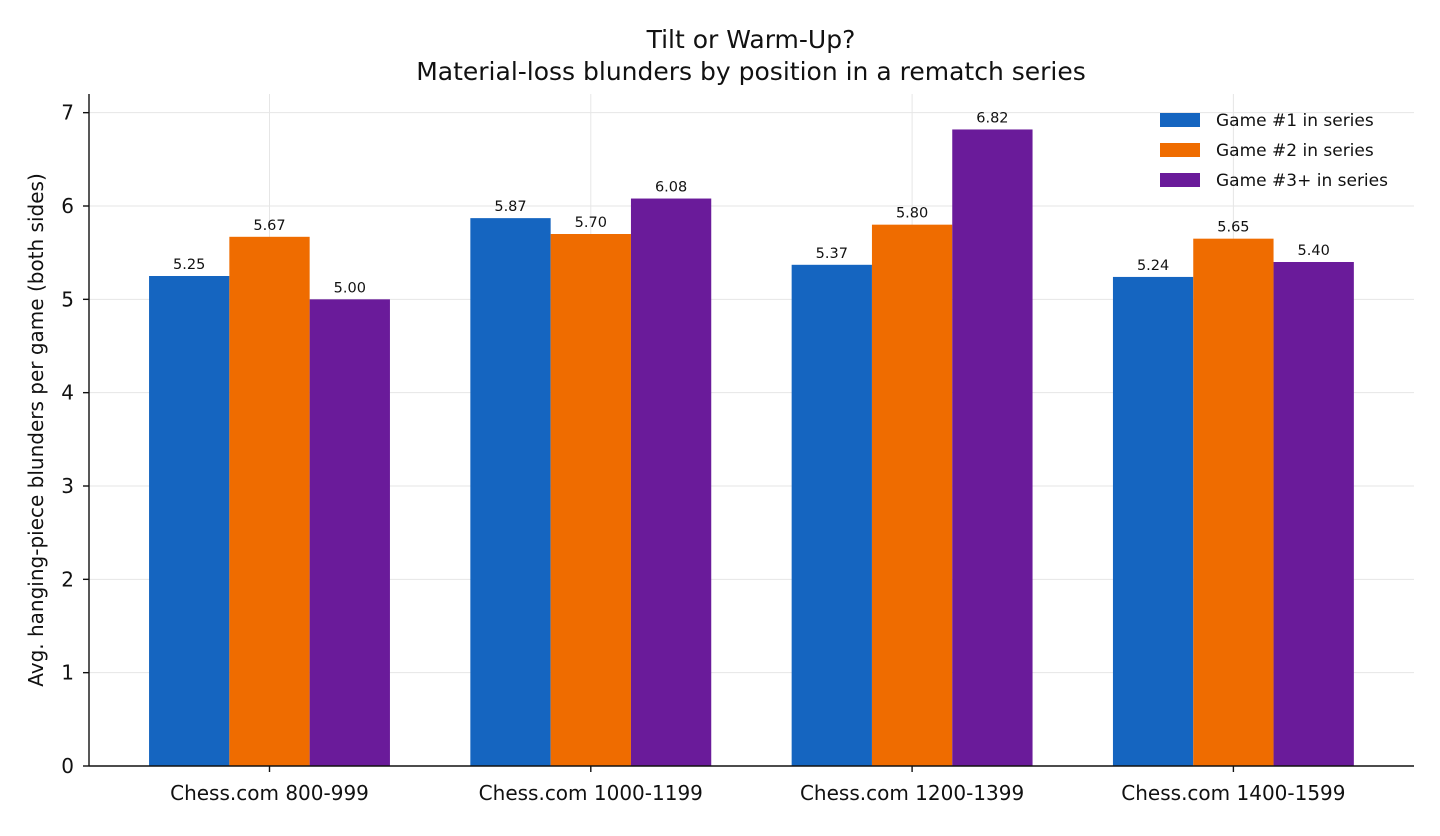 This screenshot has height=836, width=1440. Describe the element at coordinates (67, 299) in the screenshot. I see `y-tick-label: 5` at that location.